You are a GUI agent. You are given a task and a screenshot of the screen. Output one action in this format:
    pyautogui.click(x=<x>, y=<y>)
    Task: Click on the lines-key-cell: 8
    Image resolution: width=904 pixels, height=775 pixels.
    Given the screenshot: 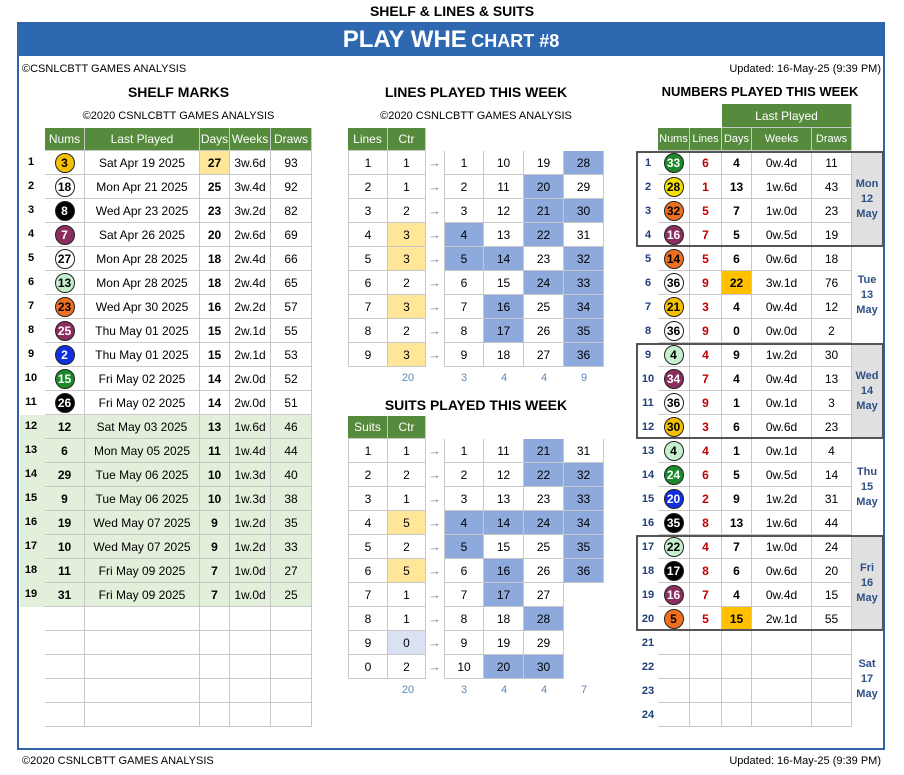 What is the action you would take?
    pyautogui.click(x=368, y=331)
    